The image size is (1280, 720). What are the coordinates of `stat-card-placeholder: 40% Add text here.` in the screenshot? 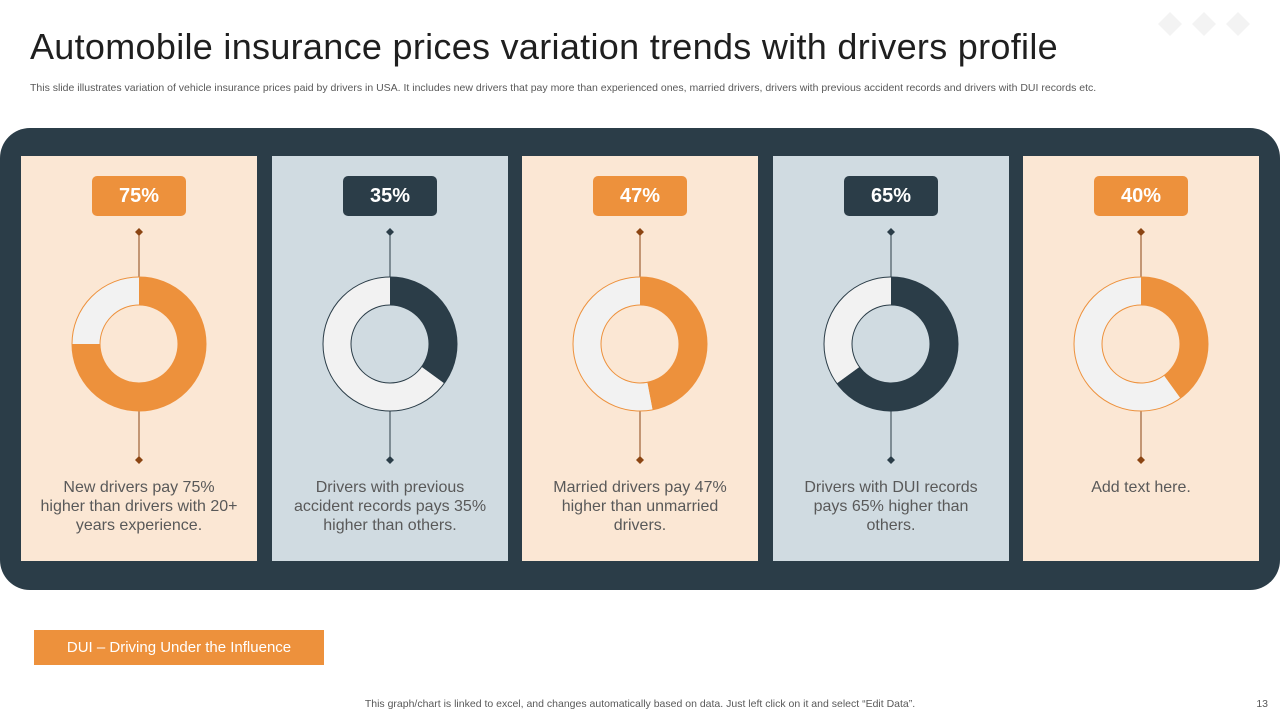 It's located at (1141, 358).